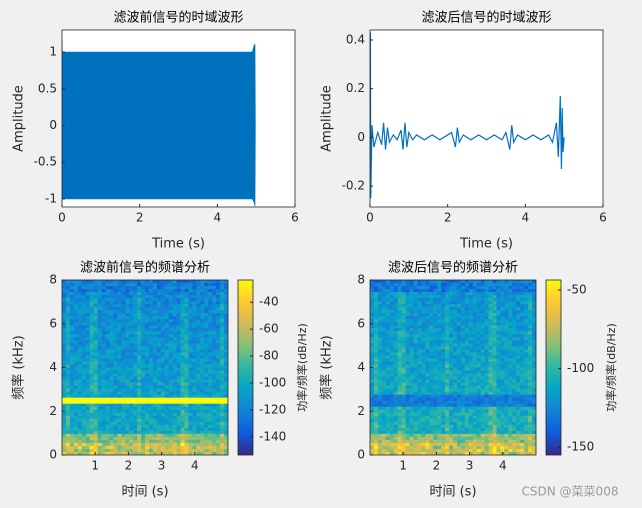 The height and width of the screenshot is (508, 642). Describe the element at coordinates (47, 88) in the screenshot. I see `y-tick-label: 0.5` at that location.